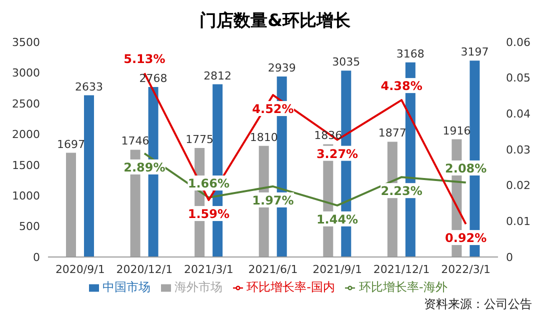 The image size is (550, 326). Describe the element at coordinates (401, 269) in the screenshot. I see `x-tick-label: 2021/12/1` at that location.